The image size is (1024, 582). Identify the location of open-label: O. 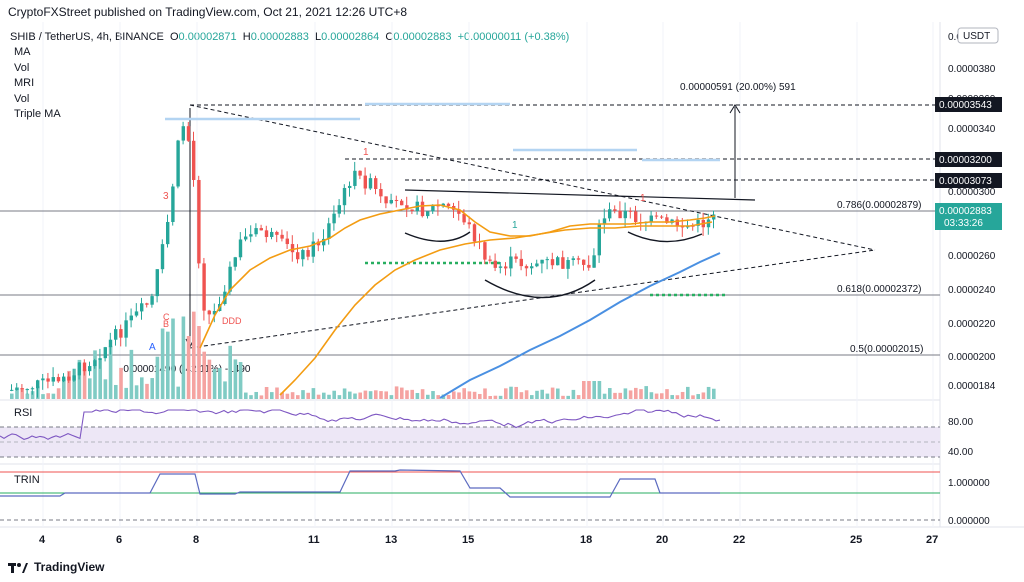
(174, 37).